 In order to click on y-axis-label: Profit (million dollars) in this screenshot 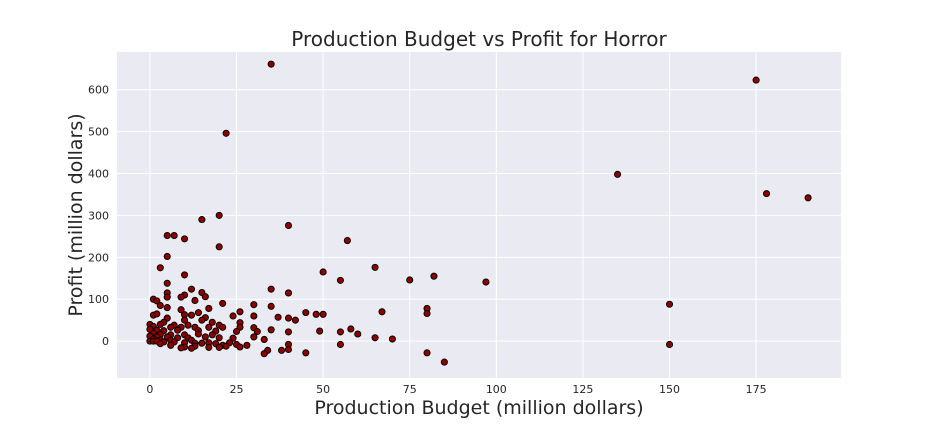, I will do `click(76, 214)`.